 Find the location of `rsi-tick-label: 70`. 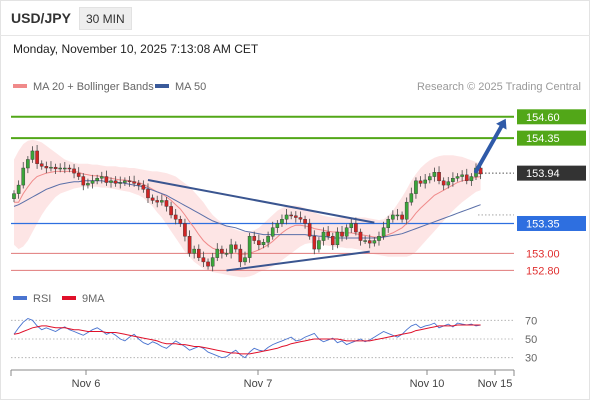

rsi-tick-label: 70 is located at coordinates (531, 321).